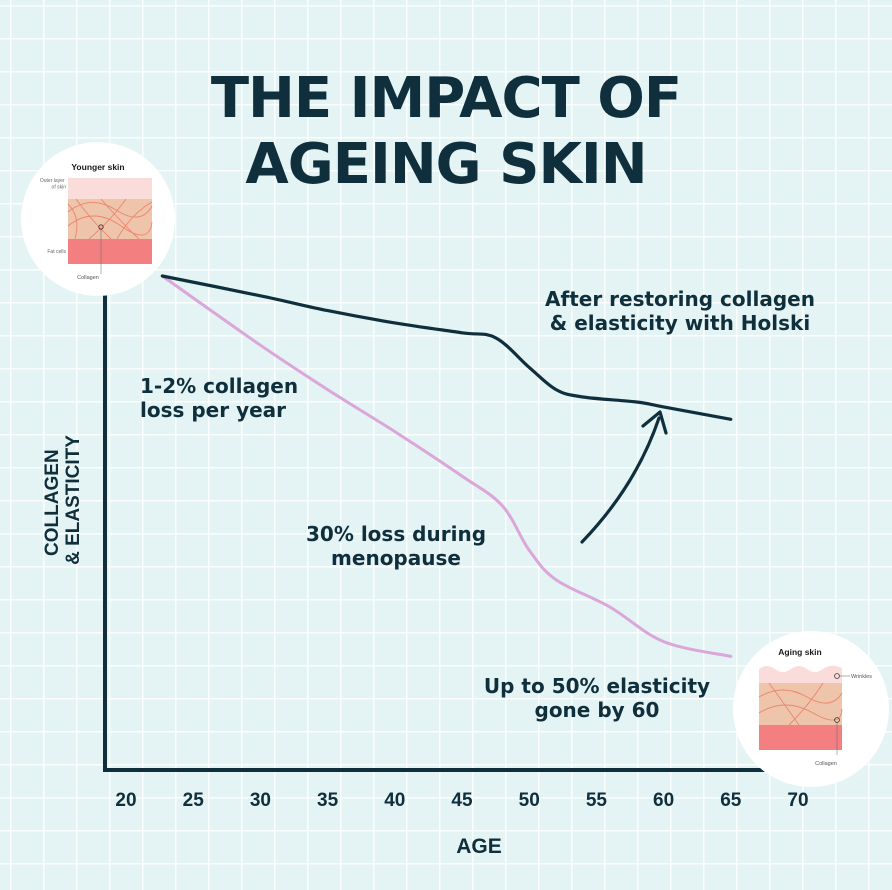 The height and width of the screenshot is (890, 892). I want to click on x-tick-50: 50, so click(529, 800).